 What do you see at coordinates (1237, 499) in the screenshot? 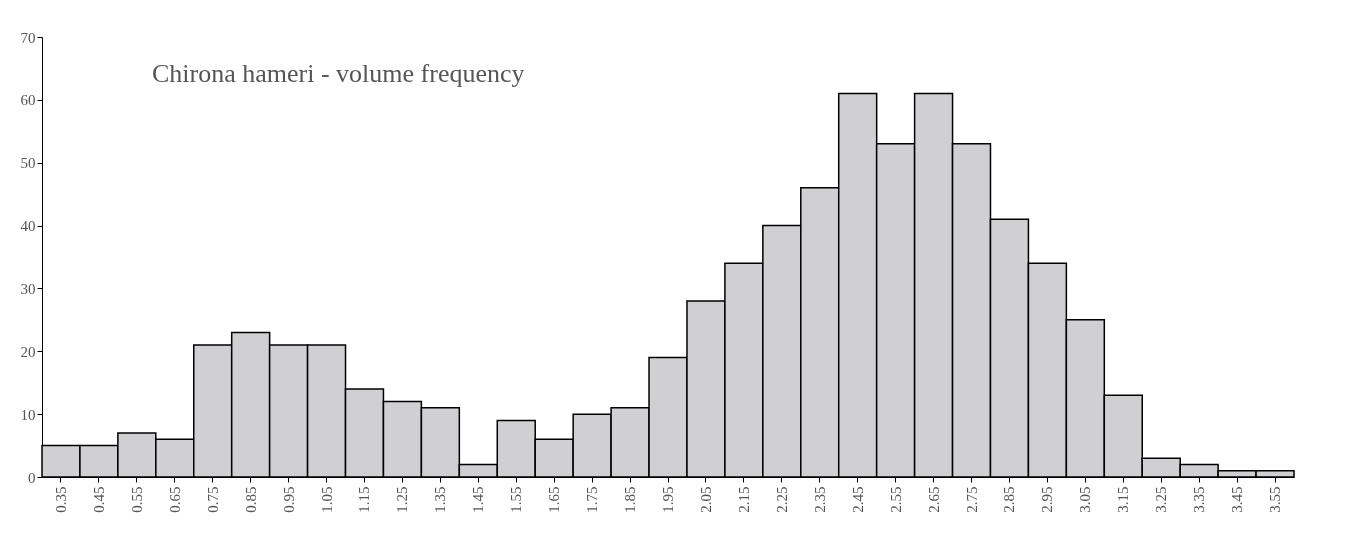
I see `x-tick-label: 3.45` at bounding box center [1237, 499].